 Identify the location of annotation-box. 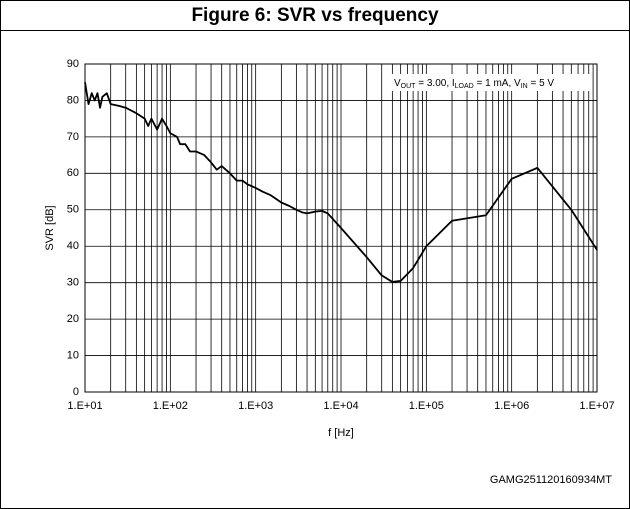
(490, 82).